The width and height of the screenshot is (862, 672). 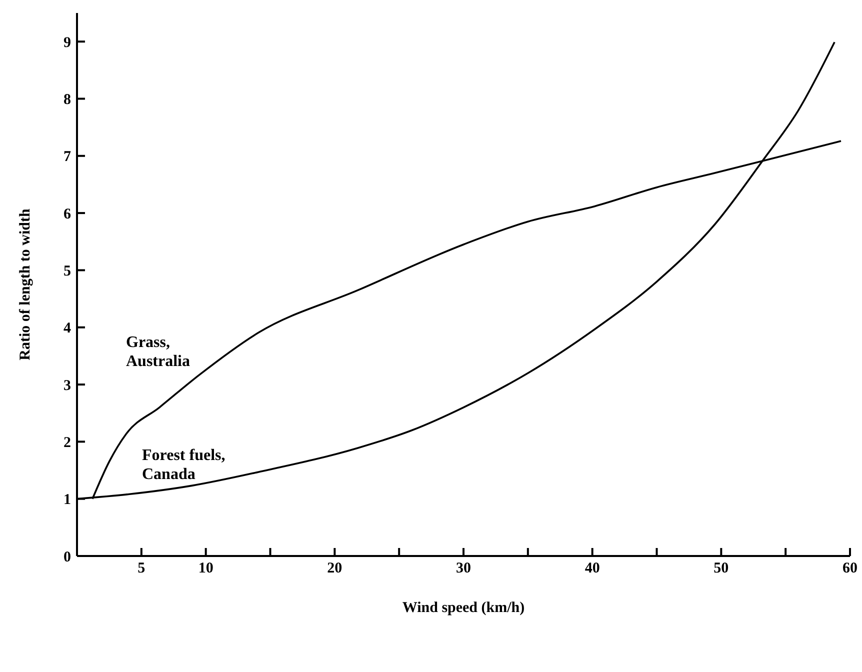 What do you see at coordinates (67, 272) in the screenshot?
I see `y-tick-label: 5` at bounding box center [67, 272].